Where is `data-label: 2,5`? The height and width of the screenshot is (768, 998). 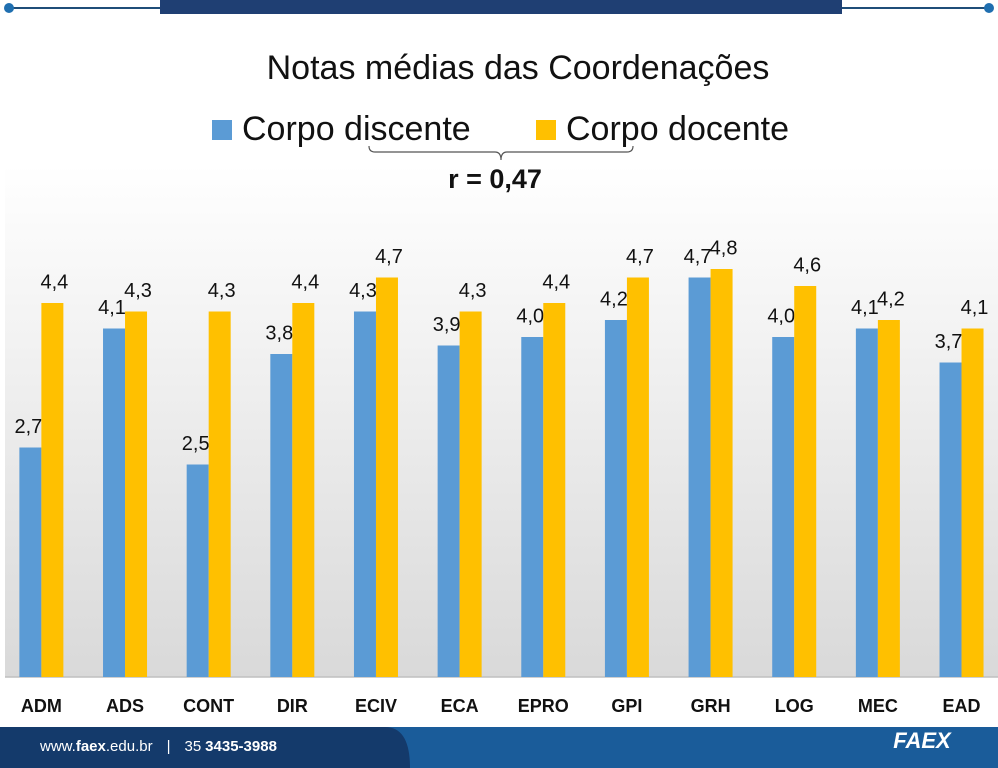 data-label: 2,5 is located at coordinates (196, 444).